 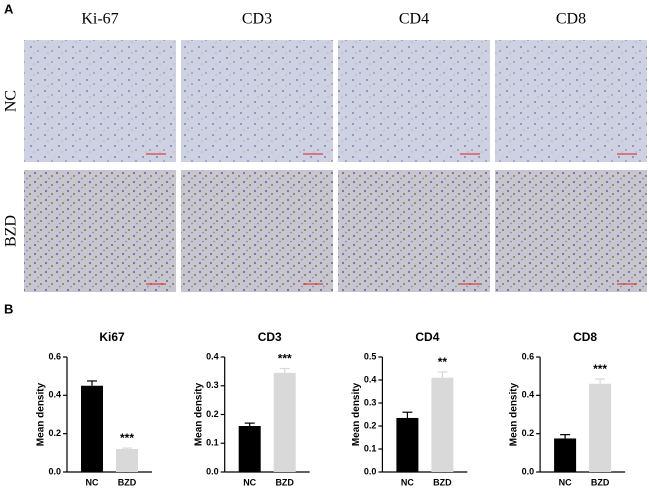 What do you see at coordinates (257, 19) in the screenshot?
I see `column-title: CD3` at bounding box center [257, 19].